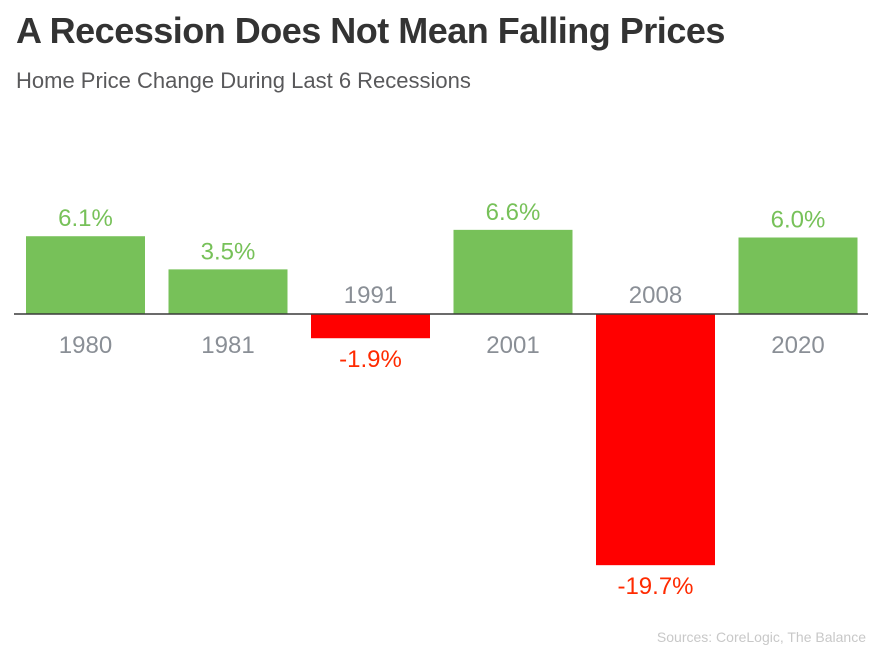 The image size is (886, 655). I want to click on data-label-2008: -19.7%, so click(655, 586).